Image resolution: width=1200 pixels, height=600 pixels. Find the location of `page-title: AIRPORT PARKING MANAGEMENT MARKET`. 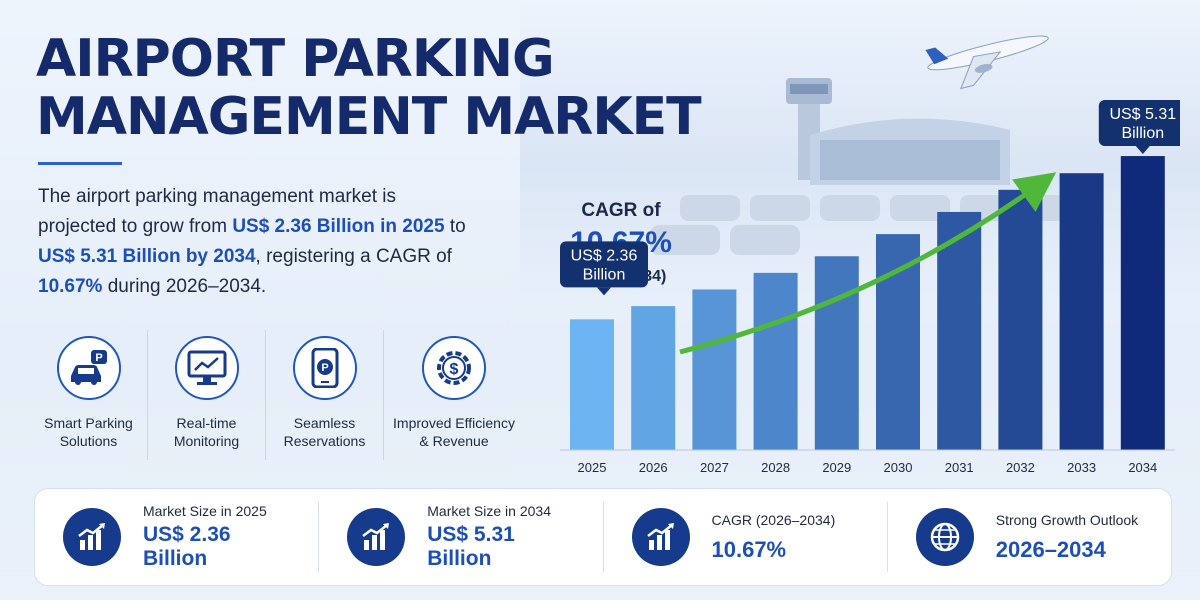

page-title: AIRPORT PARKING MANAGEMENT MARKET is located at coordinates (376, 88).